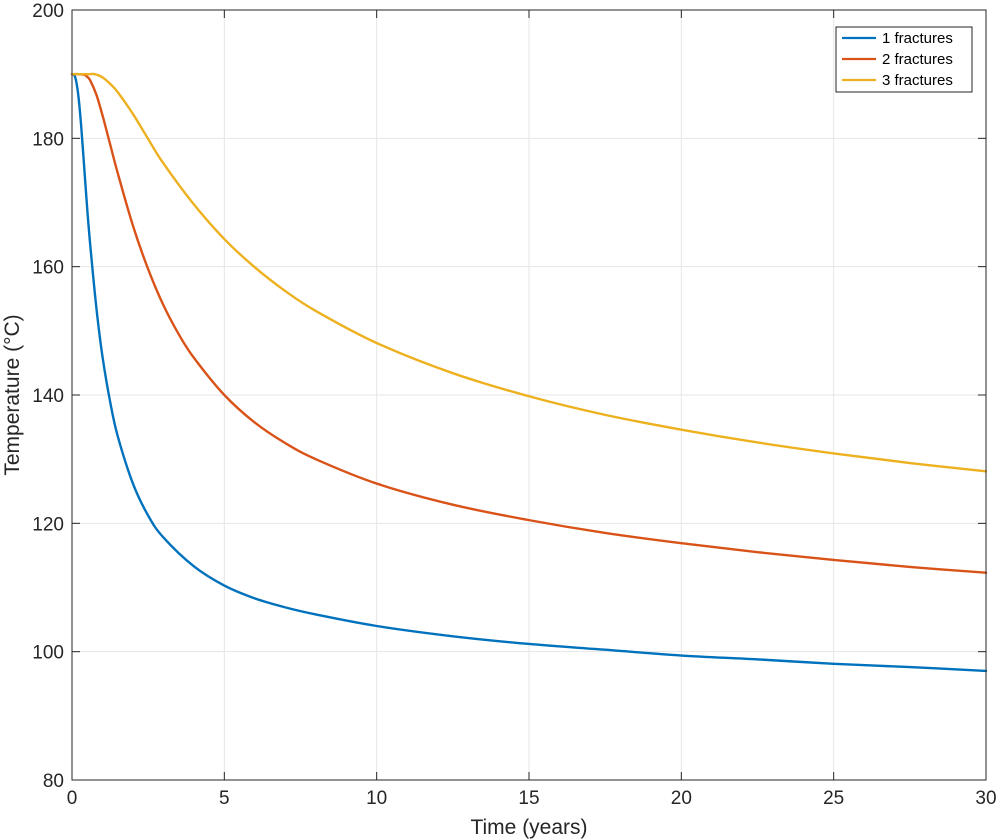 Image resolution: width=997 pixels, height=839 pixels. Describe the element at coordinates (53, 781) in the screenshot. I see `y-tick-label: 80` at that location.